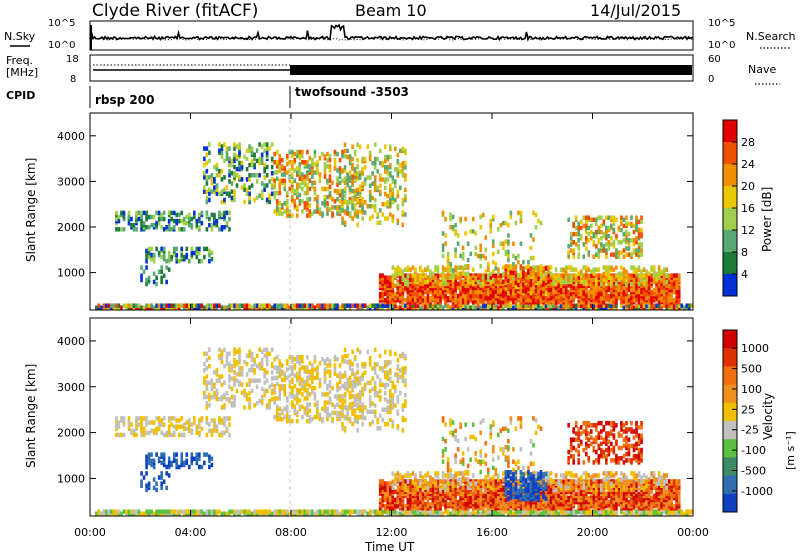  Describe the element at coordinates (400, 34) in the screenshot. I see `noise-panel: N.Sky 10^5 10^0 10^5 10^0 N.Search` at that location.